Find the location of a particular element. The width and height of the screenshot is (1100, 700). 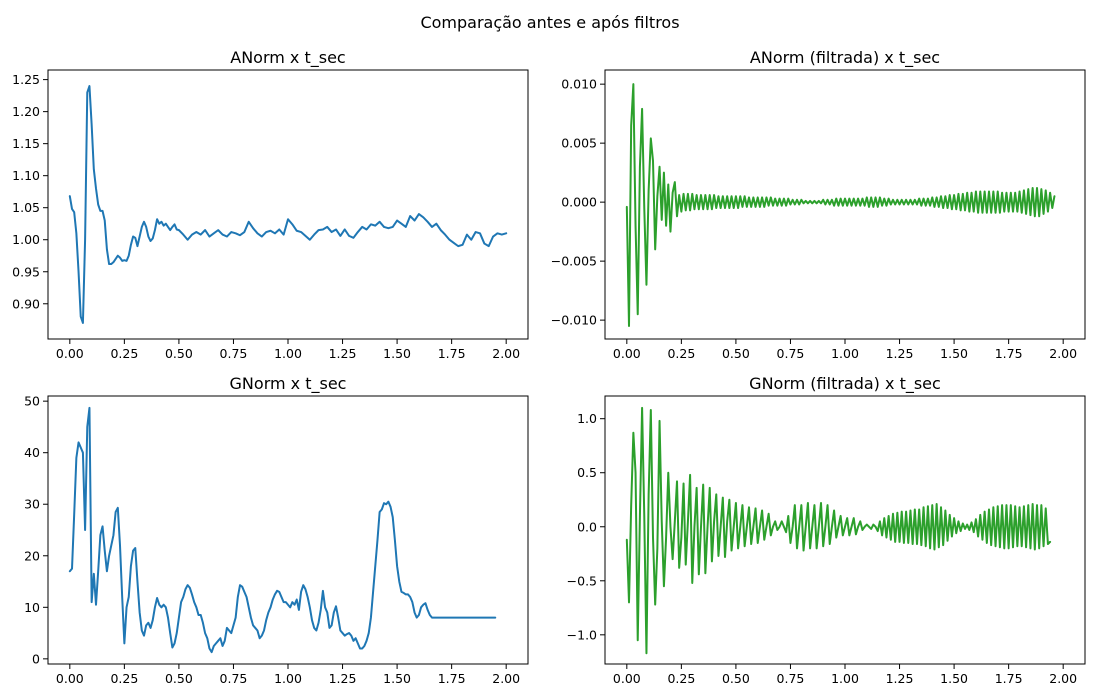

y-tick-label: 1.25 is located at coordinates (26, 79).